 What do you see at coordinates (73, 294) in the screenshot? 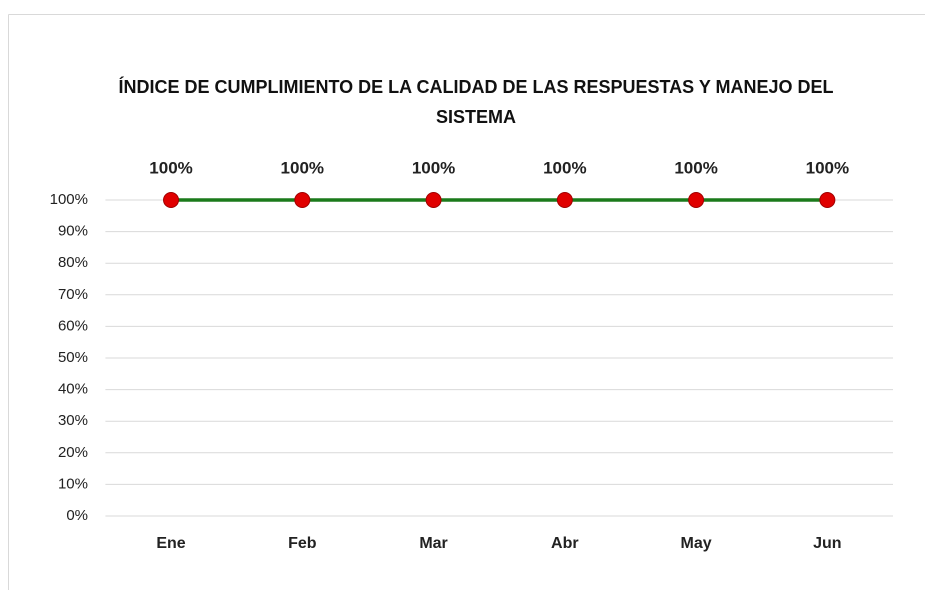
I see `y-tick-label: 70%` at bounding box center [73, 294].